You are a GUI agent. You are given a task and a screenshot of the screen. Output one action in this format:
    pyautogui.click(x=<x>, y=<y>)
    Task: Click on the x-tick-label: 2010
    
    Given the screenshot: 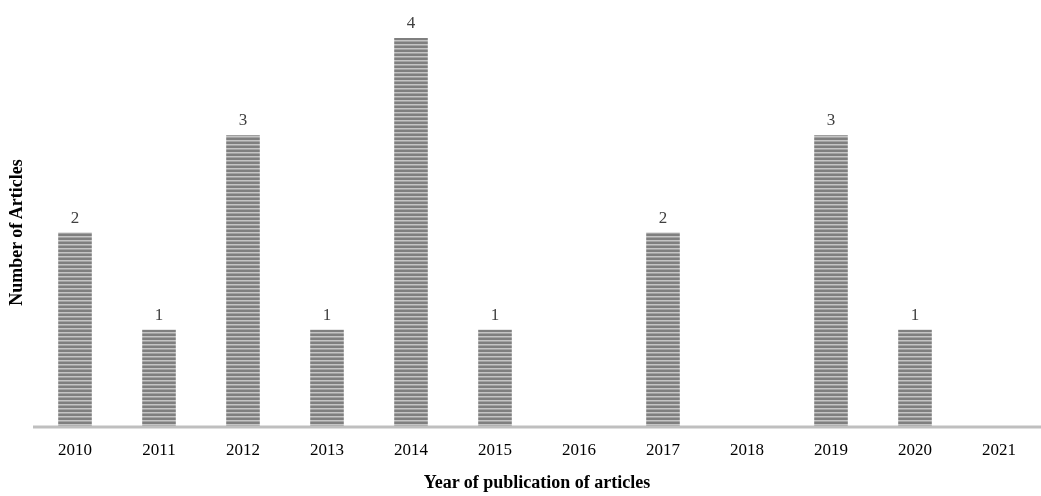 What is the action you would take?
    pyautogui.click(x=75, y=449)
    